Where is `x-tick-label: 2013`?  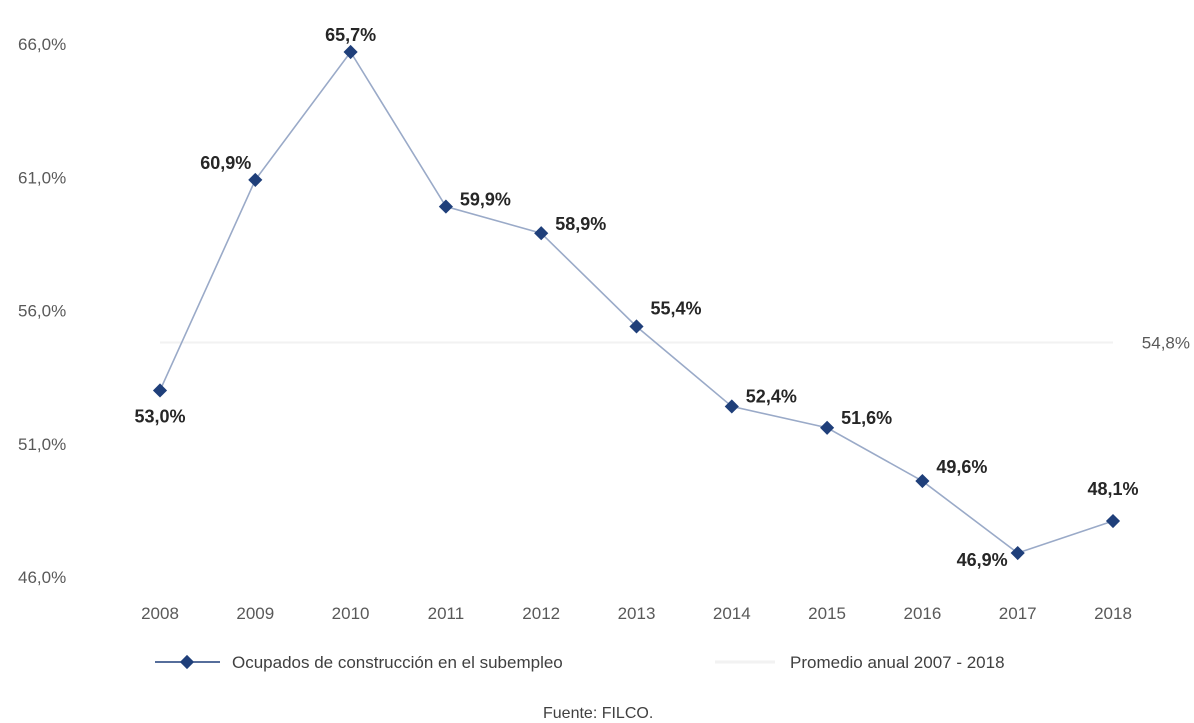
x-tick-label: 2013 is located at coordinates (637, 613).